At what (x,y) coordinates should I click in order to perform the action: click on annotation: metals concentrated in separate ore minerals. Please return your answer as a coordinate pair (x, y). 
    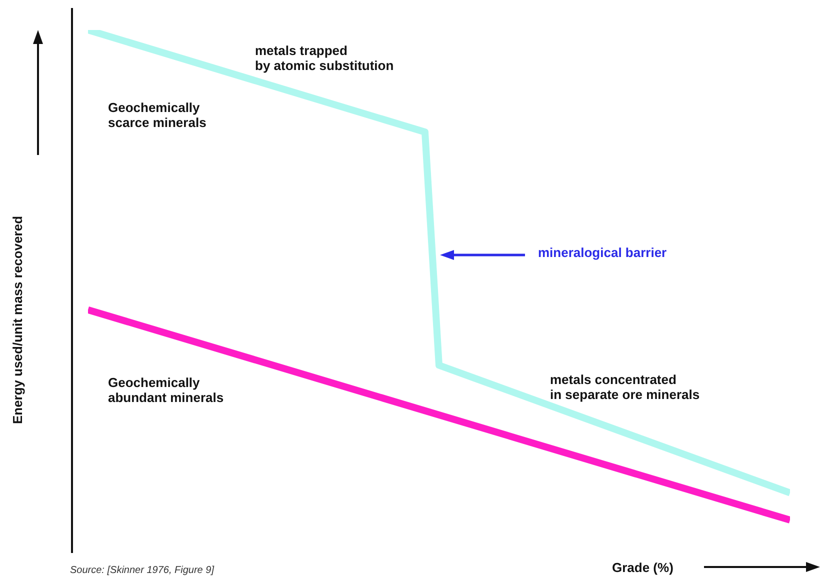
    Looking at the image, I should click on (625, 387).